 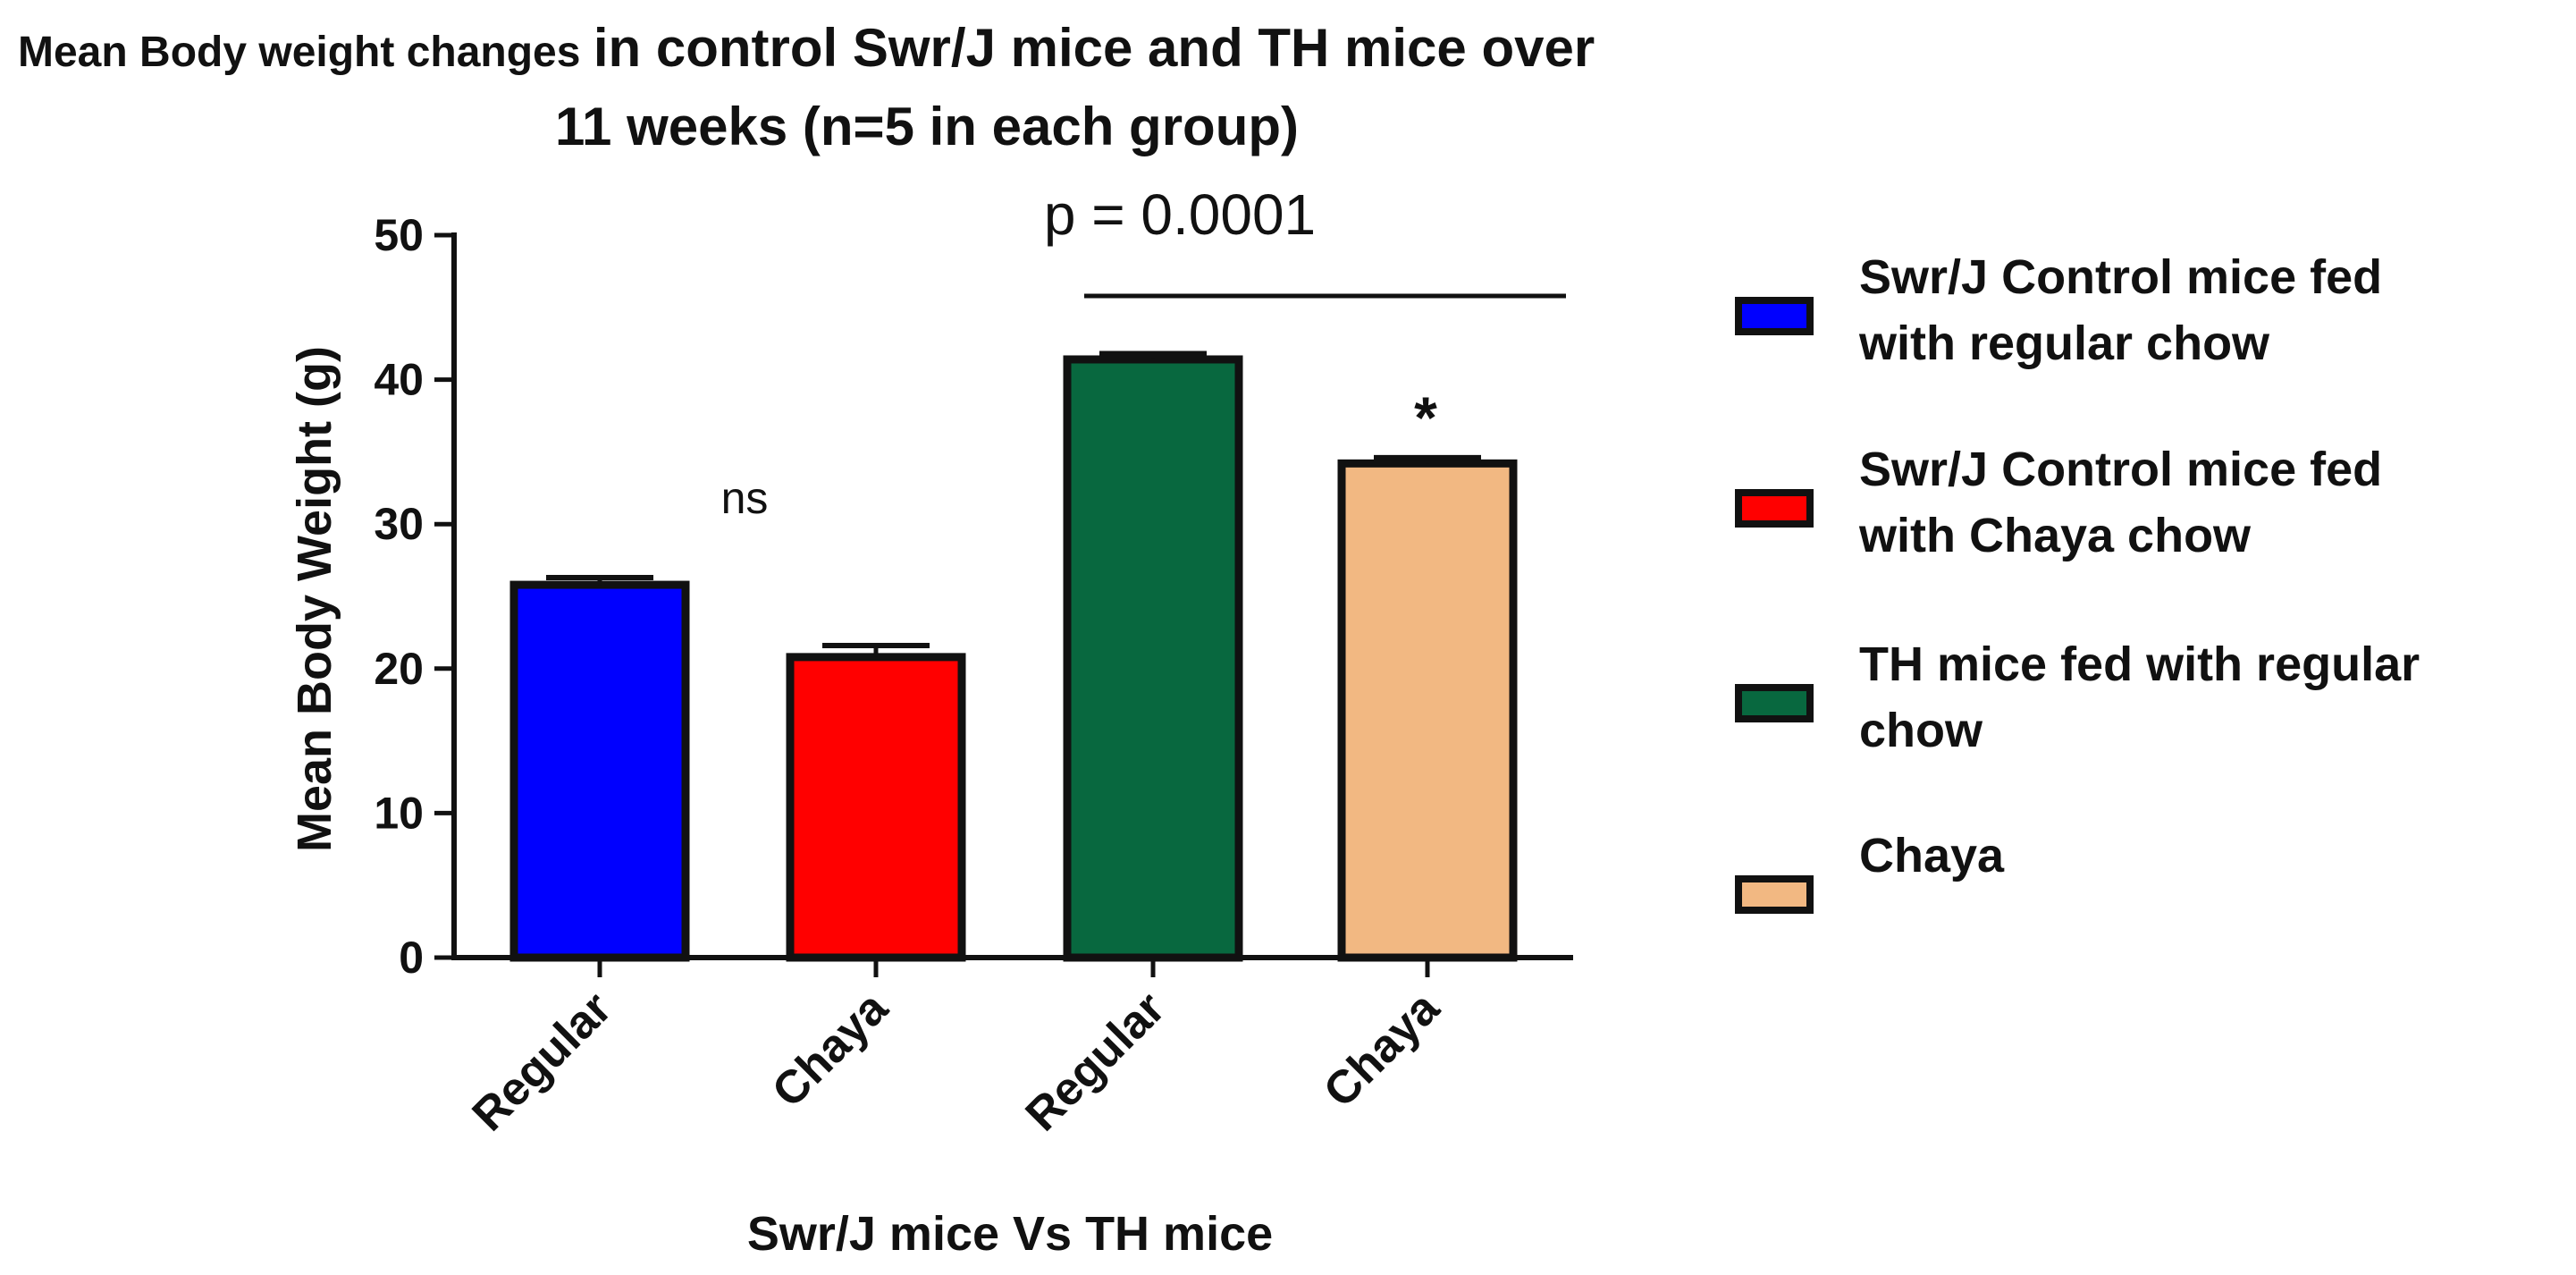 I want to click on x-ticks-group: Regular Chaya Regular Chaya, so click(x=957, y=1049).